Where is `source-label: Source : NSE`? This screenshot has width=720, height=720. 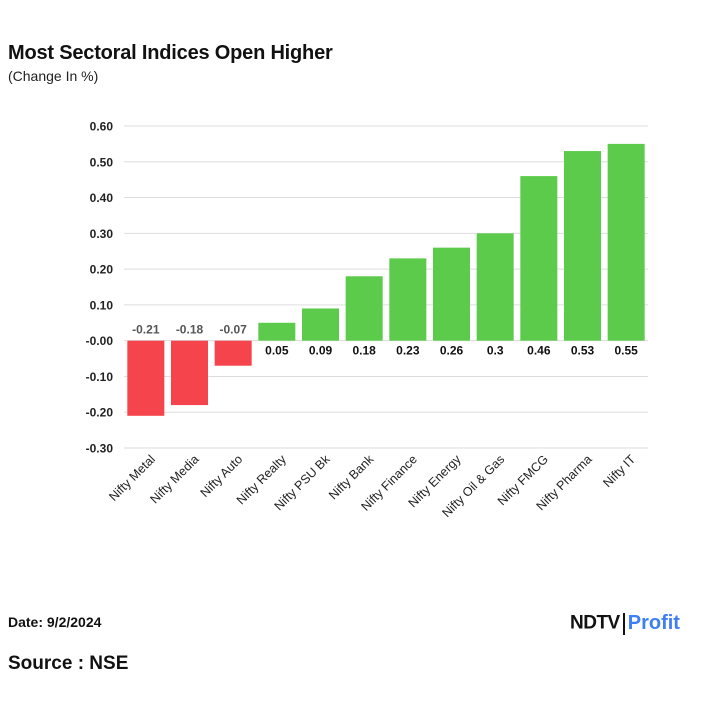
source-label: Source : NSE is located at coordinates (68, 663).